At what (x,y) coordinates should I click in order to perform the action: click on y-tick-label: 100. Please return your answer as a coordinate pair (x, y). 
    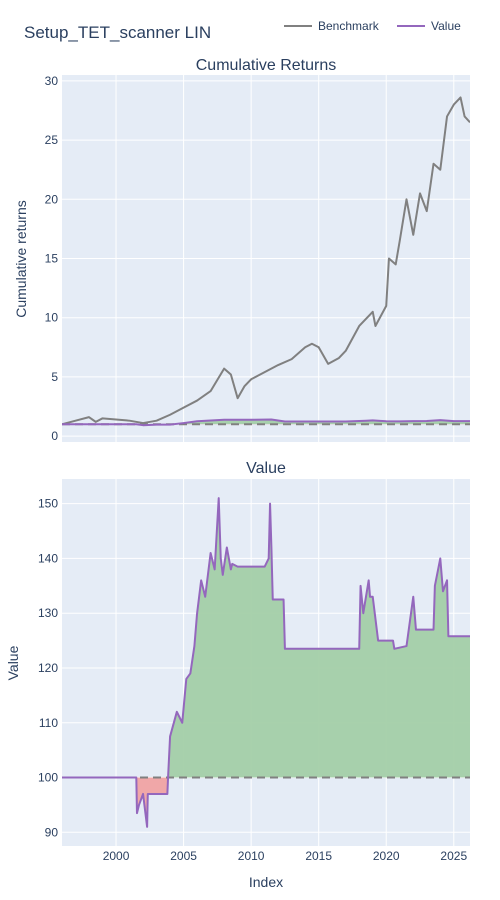
    Looking at the image, I should click on (48, 778).